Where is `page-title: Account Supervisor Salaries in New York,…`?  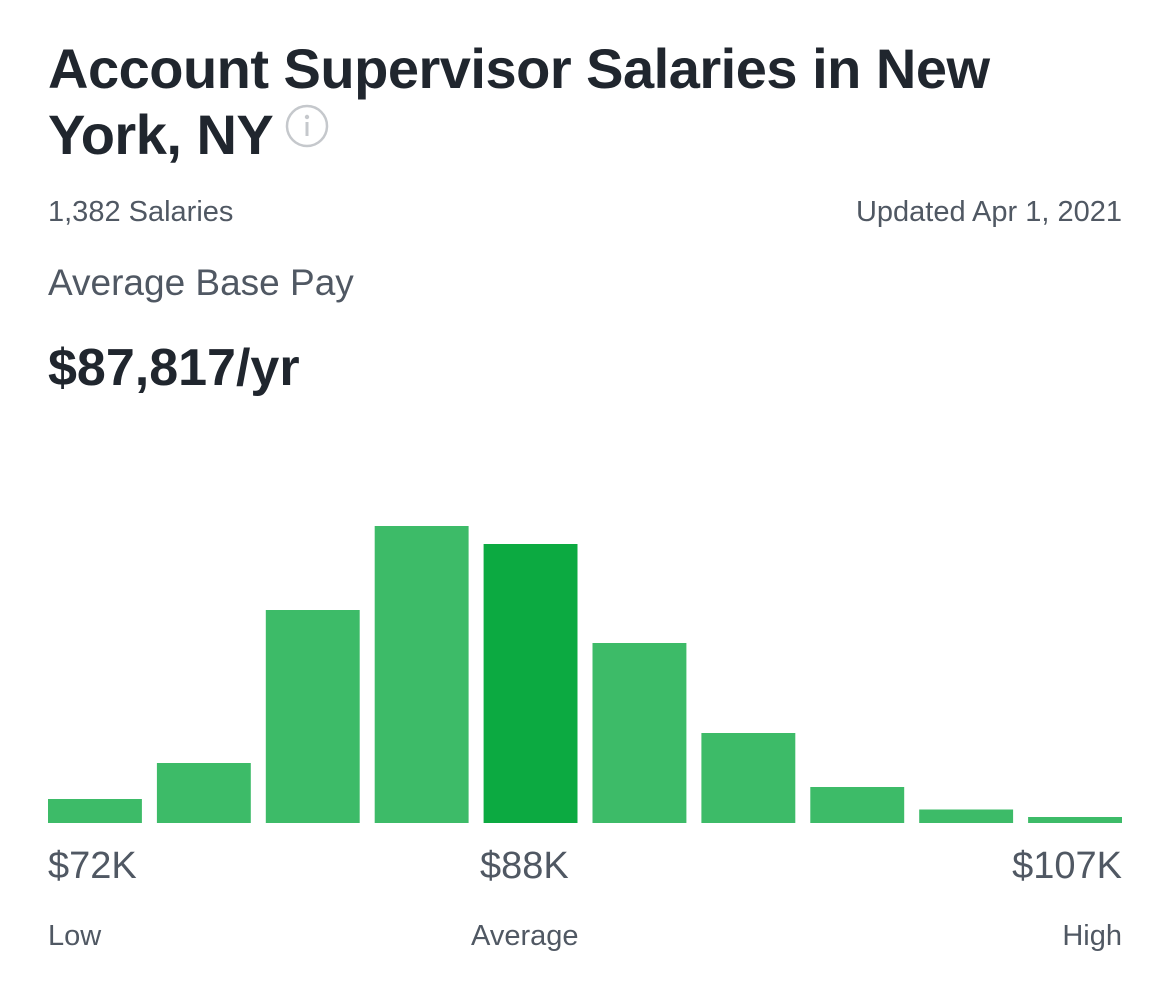
page-title: Account Supervisor Salaries in New York,… is located at coordinates (548, 102).